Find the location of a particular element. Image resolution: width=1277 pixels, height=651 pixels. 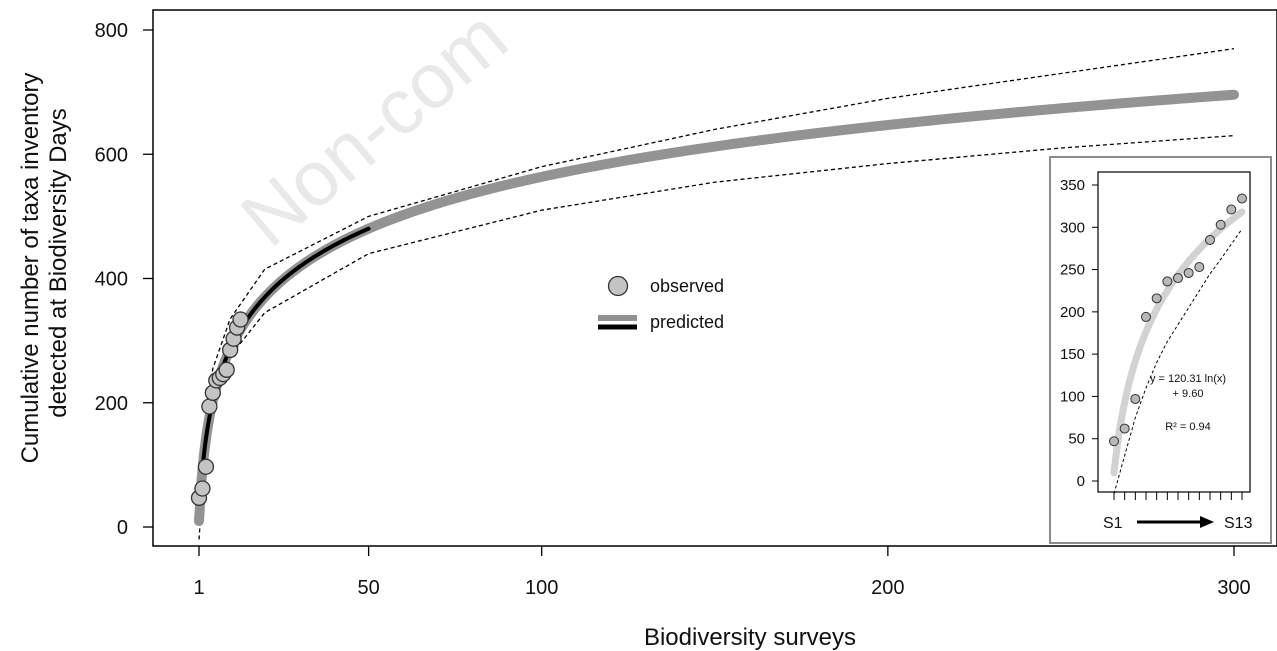

observed-points is located at coordinates (219, 408).